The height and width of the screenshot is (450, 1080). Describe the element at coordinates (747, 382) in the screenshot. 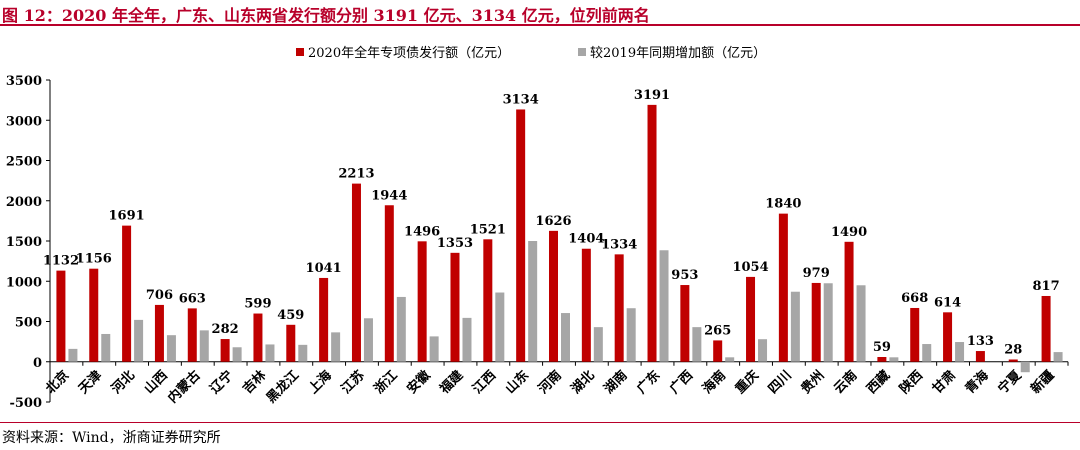

I see `x-tick-label: 重庆` at that location.